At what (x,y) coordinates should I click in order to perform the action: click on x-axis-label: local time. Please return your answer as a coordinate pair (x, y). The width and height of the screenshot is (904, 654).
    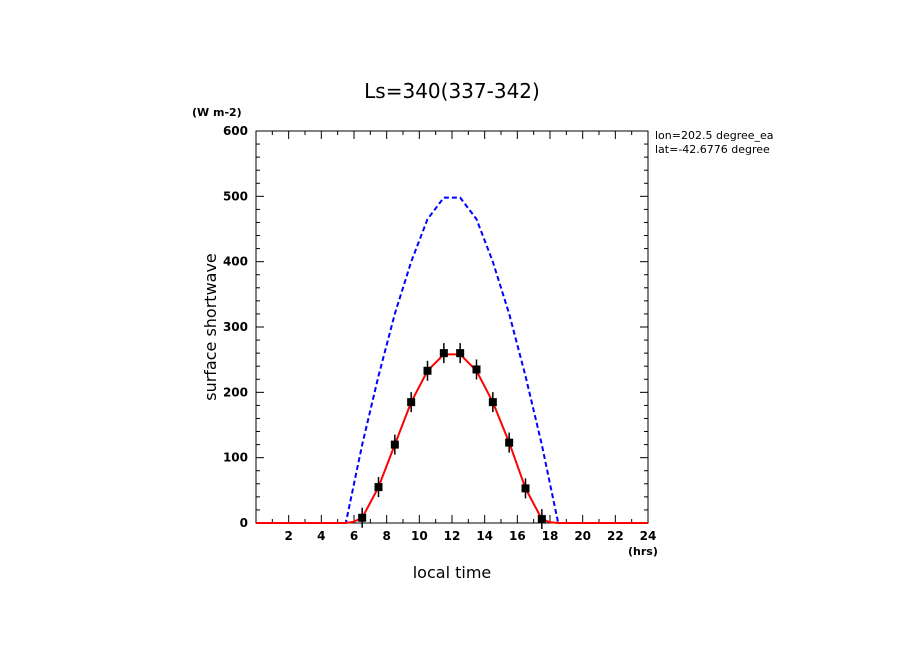
    Looking at the image, I should click on (452, 572).